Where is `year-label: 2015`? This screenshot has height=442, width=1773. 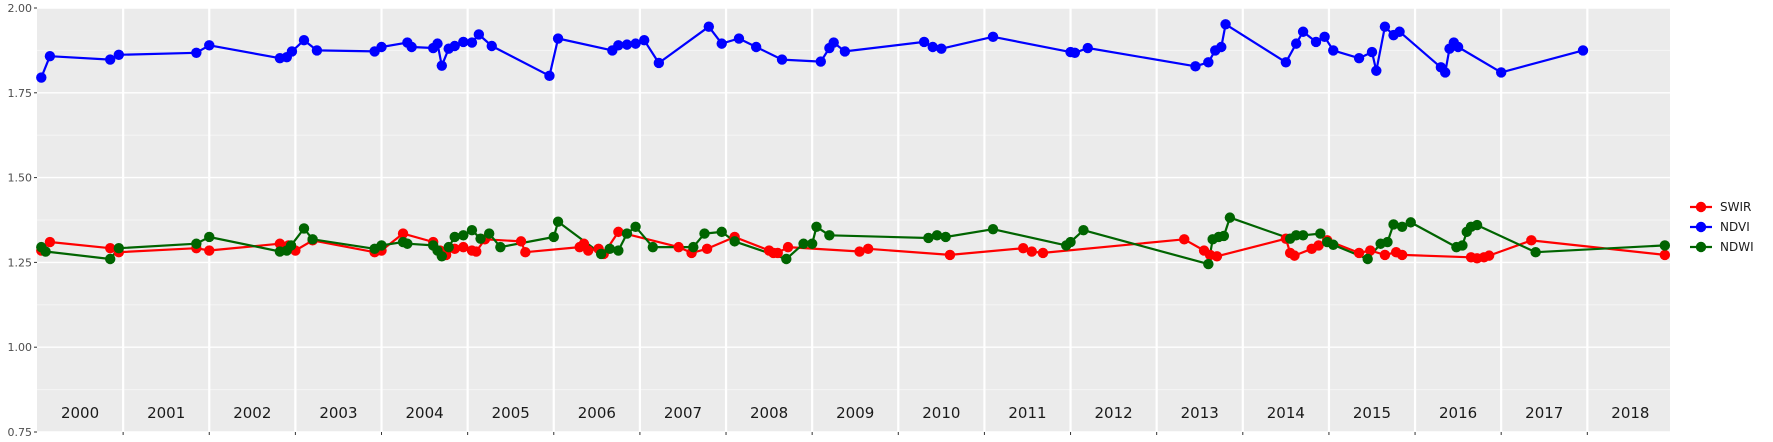
year-label: 2015 is located at coordinates (1372, 413).